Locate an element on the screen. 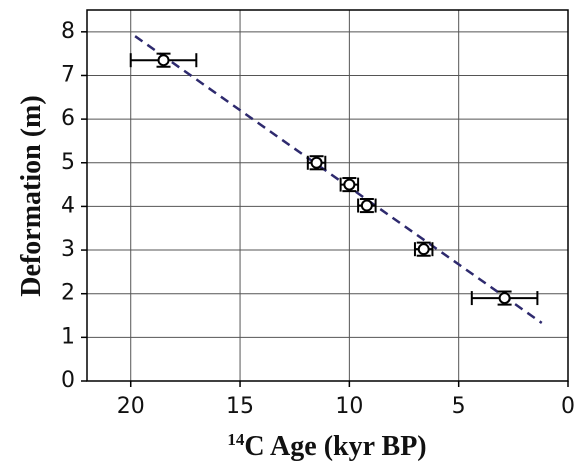 This screenshot has height=468, width=577. y-tick-label: 4 is located at coordinates (68, 205).